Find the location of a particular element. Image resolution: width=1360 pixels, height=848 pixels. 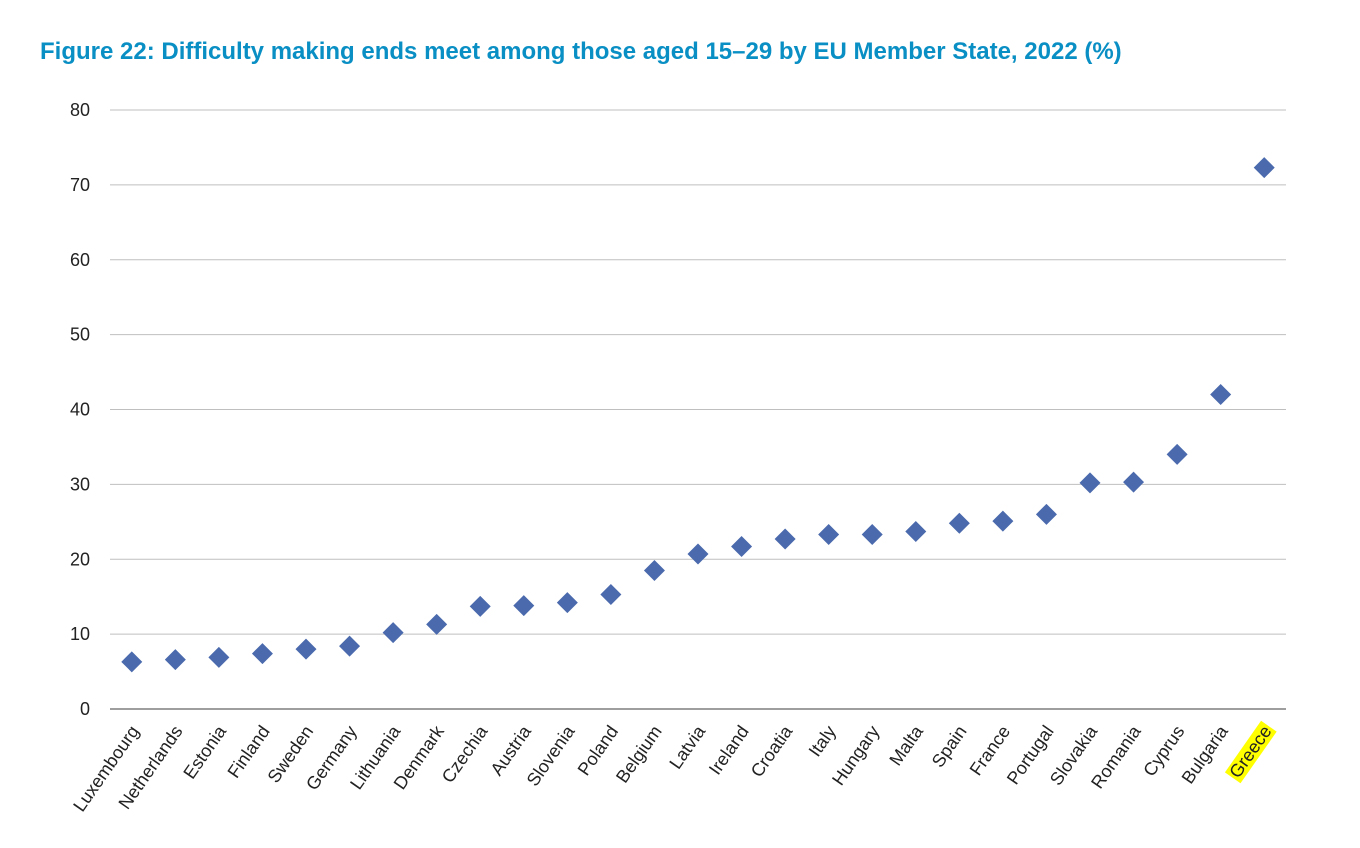

data-point-czechia is located at coordinates (480, 606).